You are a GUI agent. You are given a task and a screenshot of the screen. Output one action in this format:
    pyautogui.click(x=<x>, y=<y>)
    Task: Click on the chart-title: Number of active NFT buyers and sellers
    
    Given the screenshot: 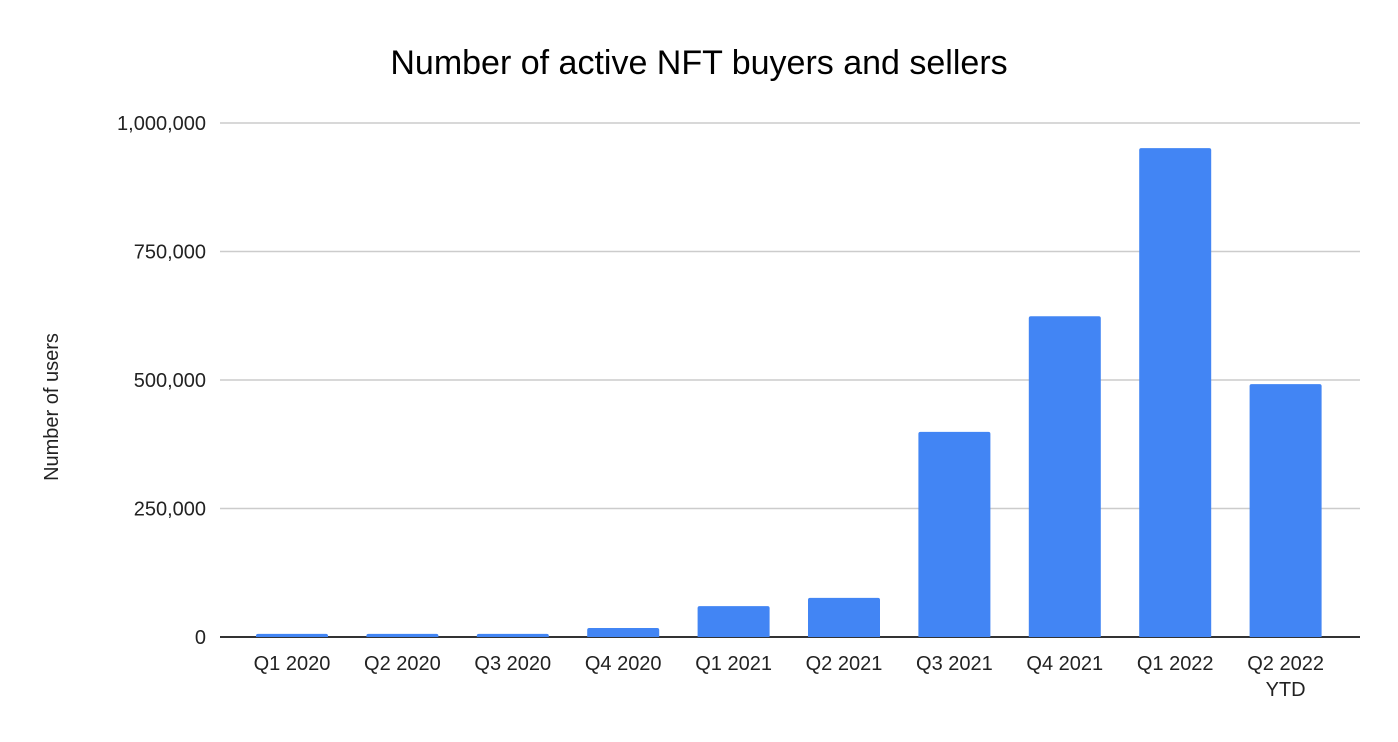 What is the action you would take?
    pyautogui.click(x=698, y=63)
    